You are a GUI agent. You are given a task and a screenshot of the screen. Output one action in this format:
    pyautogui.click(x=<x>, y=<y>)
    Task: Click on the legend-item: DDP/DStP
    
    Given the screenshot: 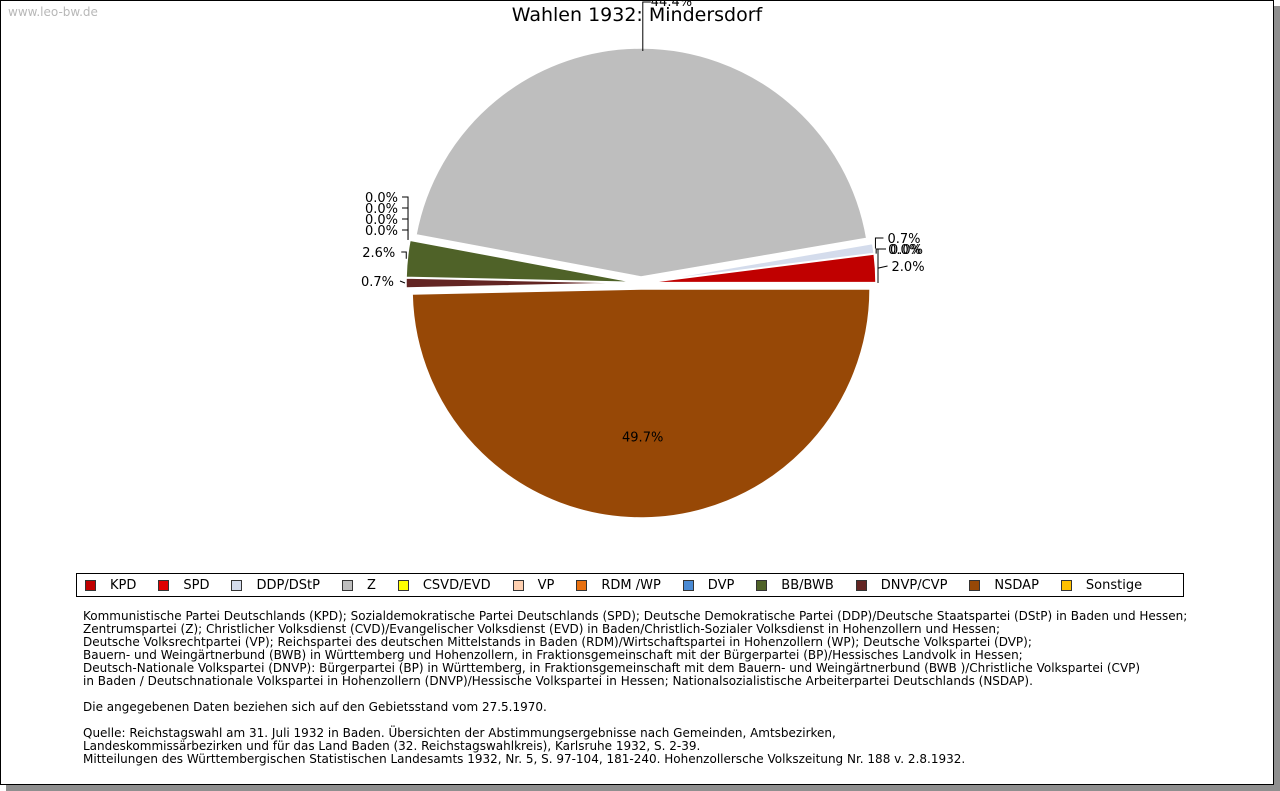 What is the action you would take?
    pyautogui.click(x=275, y=585)
    